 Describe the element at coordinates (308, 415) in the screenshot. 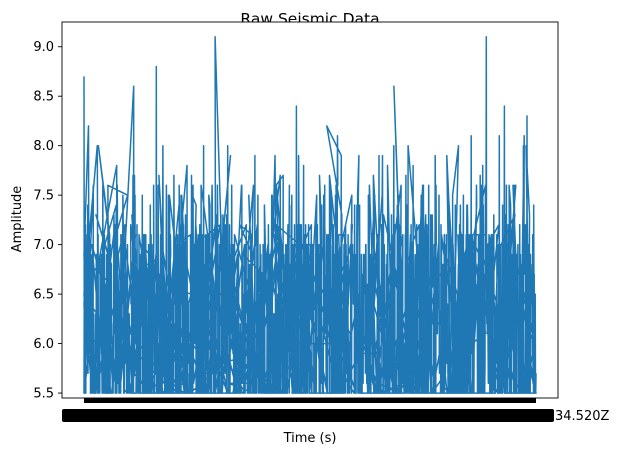

I see `x-tick-labels-band` at that location.